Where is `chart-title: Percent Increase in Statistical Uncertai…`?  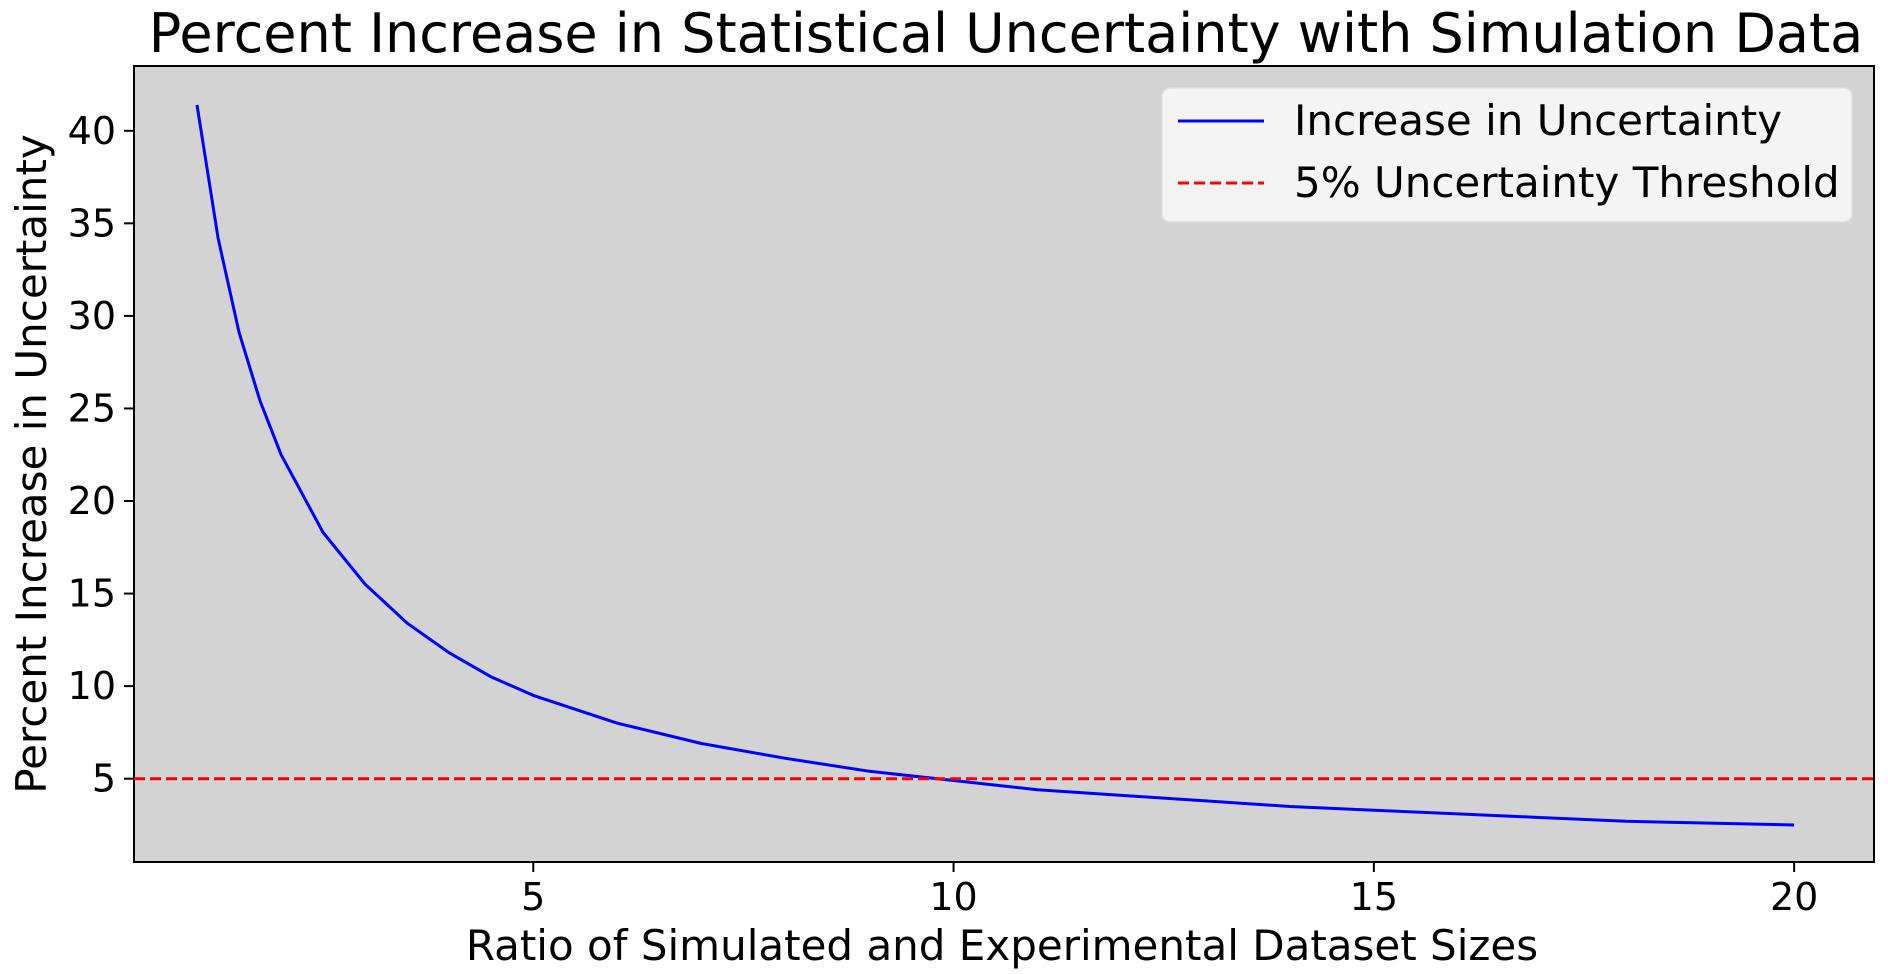
chart-title: Percent Increase in Statistical Uncertai… is located at coordinates (1006, 33).